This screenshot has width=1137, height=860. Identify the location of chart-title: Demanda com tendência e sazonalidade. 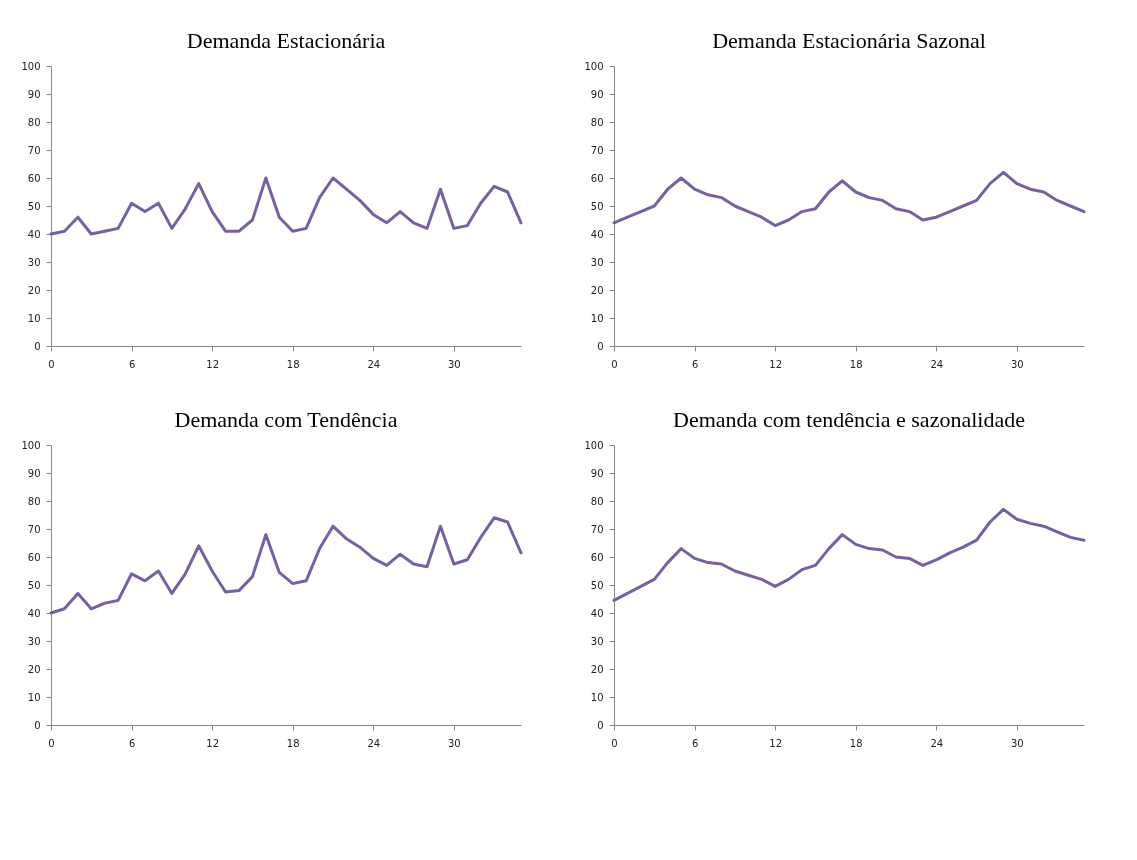
(849, 419).